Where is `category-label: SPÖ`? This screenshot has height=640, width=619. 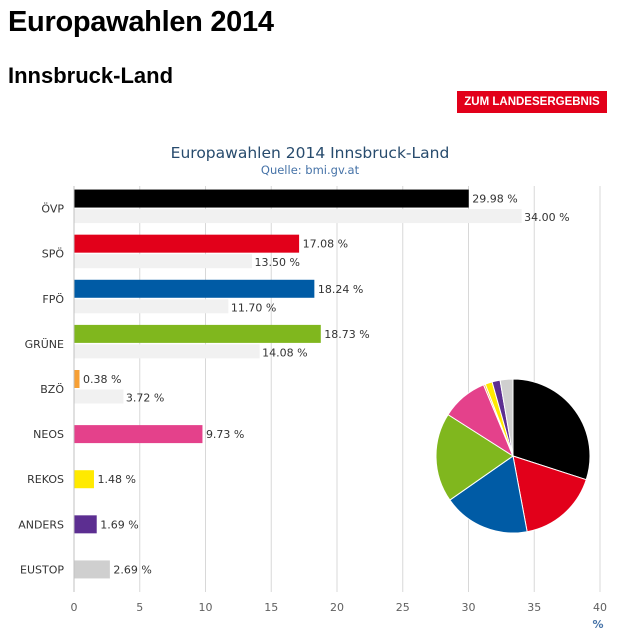 category-label: SPÖ is located at coordinates (53, 254).